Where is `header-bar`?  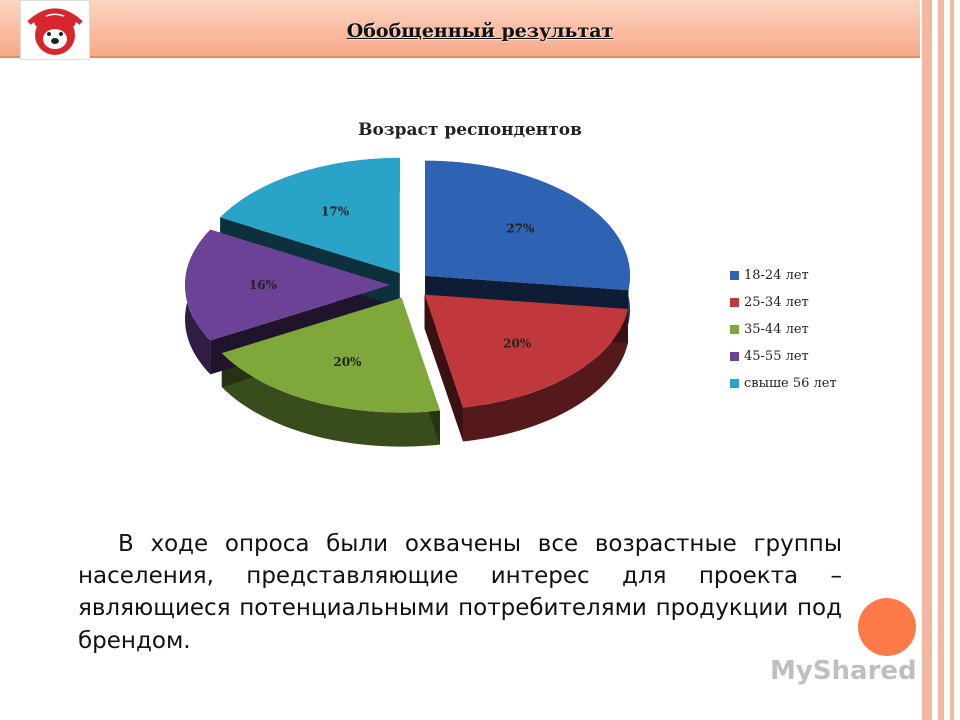 header-bar is located at coordinates (460, 29).